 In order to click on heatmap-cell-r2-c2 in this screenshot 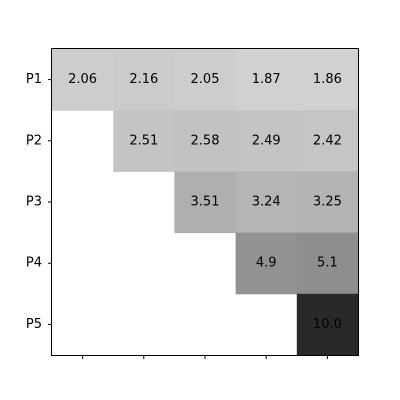, I will do `click(144, 141)`.